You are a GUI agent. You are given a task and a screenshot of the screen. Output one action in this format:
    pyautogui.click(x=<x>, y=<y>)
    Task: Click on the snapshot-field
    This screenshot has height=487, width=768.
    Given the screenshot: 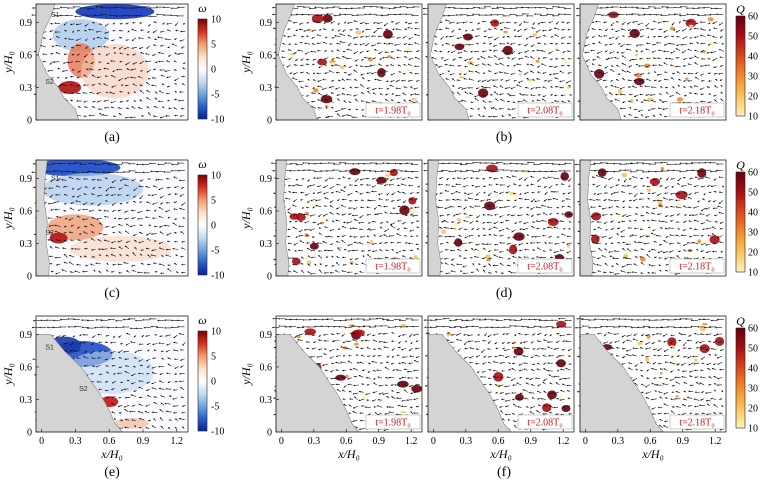 What is the action you would take?
    pyautogui.click(x=349, y=218)
    